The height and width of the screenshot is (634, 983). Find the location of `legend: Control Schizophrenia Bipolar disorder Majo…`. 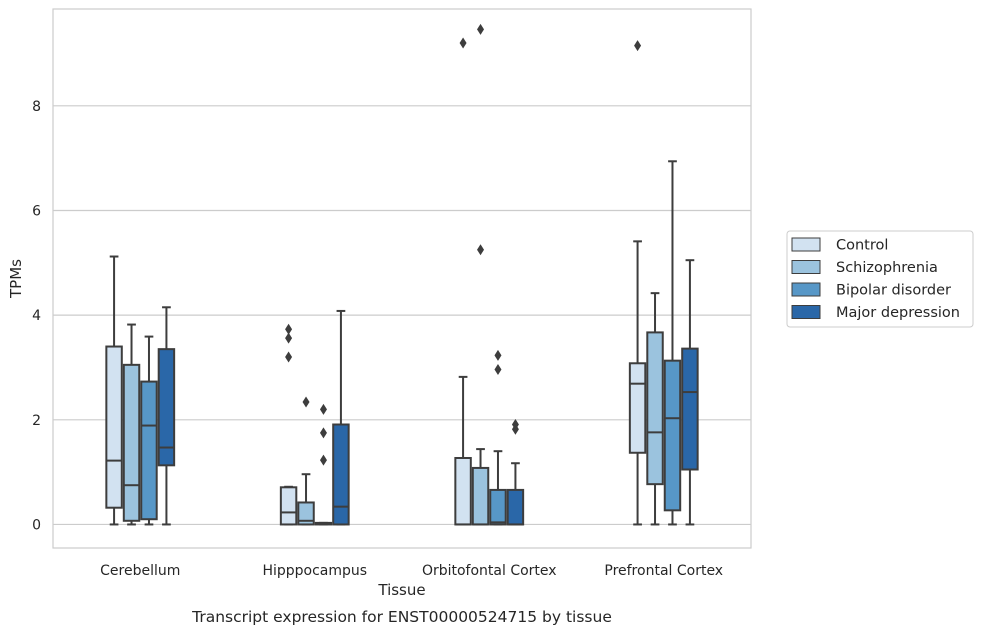

legend: Control Schizophrenia Bipolar disorder Majo… is located at coordinates (880, 279).